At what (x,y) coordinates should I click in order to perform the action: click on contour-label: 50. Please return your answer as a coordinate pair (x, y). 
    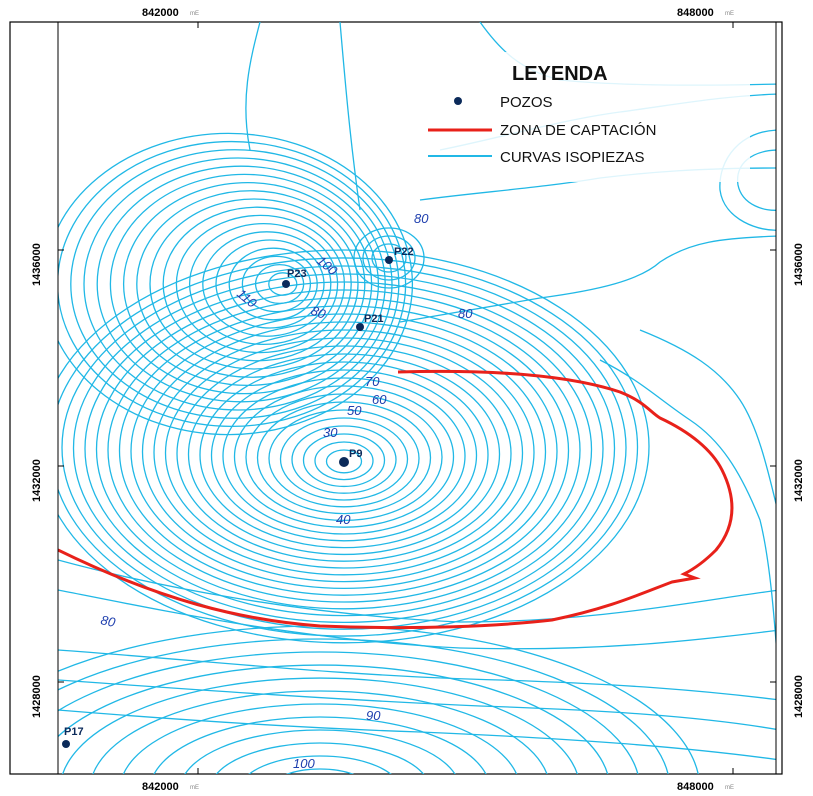
    Looking at the image, I should click on (354, 410).